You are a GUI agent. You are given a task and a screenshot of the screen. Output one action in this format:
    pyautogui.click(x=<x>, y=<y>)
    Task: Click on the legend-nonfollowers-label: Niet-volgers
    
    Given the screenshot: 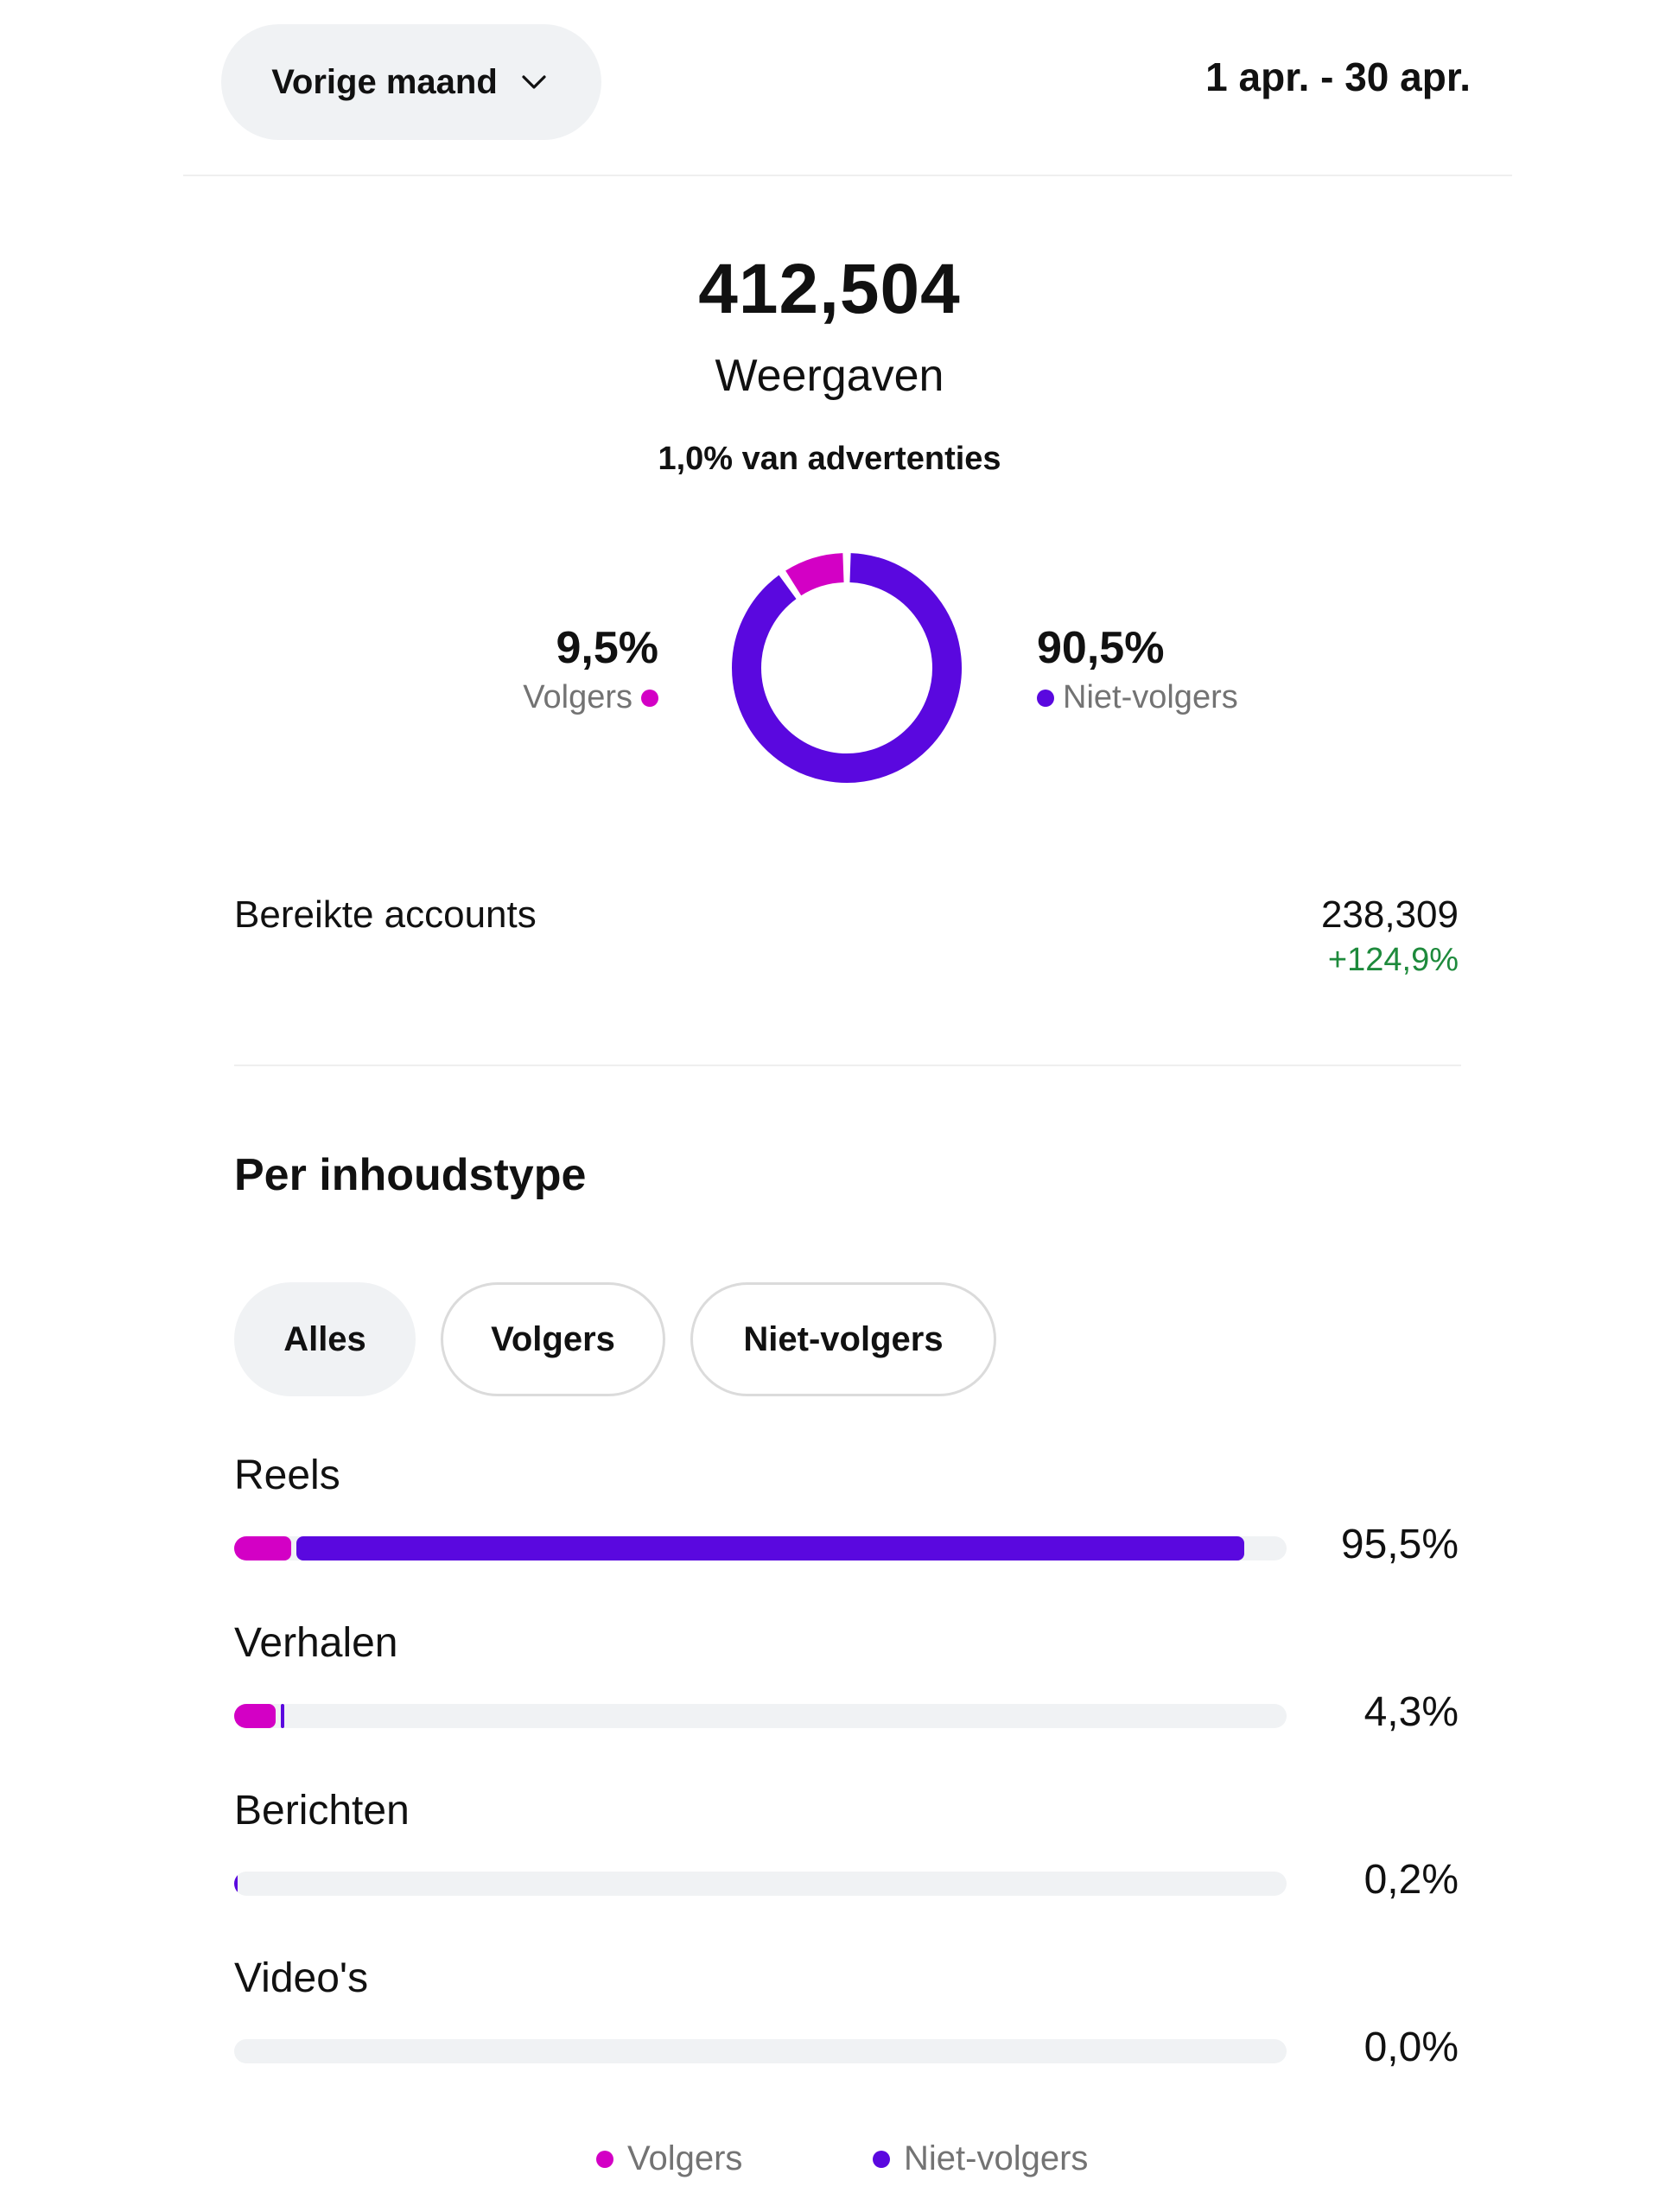 What is the action you would take?
    pyautogui.click(x=996, y=2158)
    